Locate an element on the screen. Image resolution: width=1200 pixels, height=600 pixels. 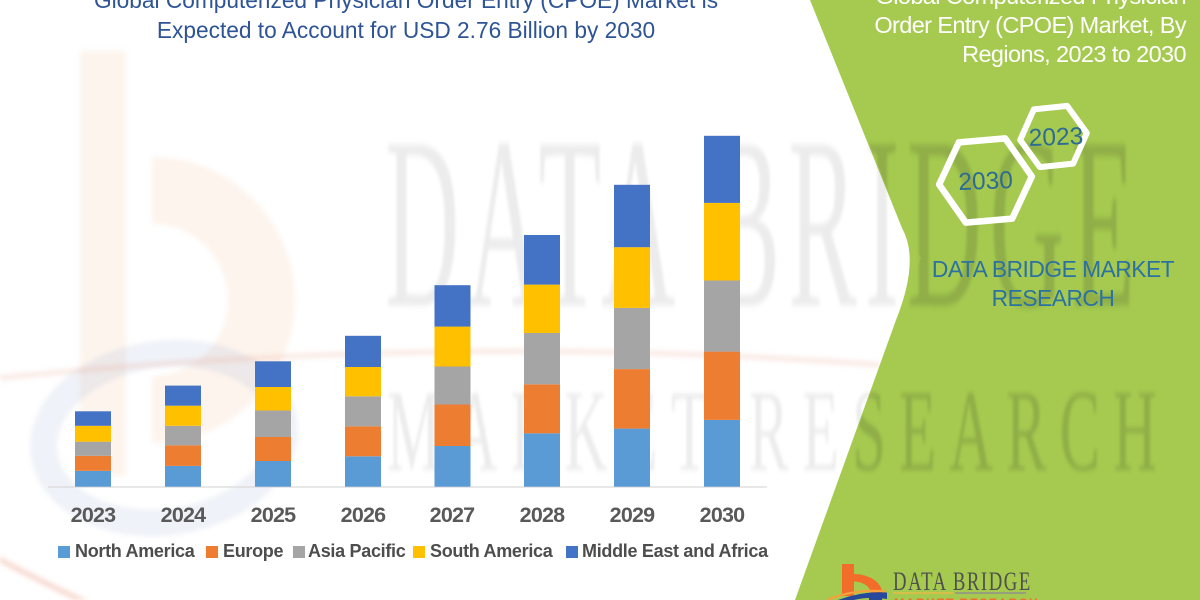
svg-text: DATA BRIDGE is located at coordinates (962, 582).